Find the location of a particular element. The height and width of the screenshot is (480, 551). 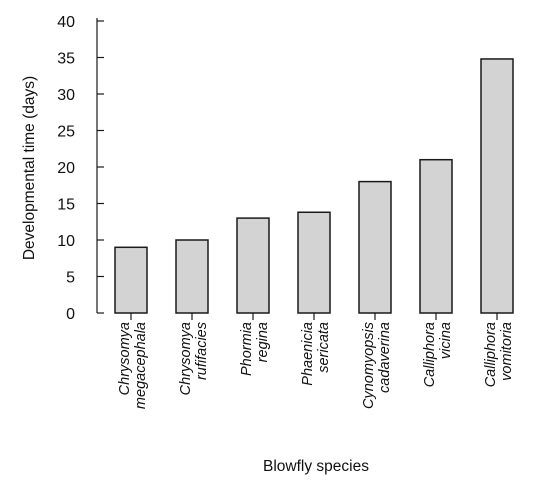

category-label: Calliphoravicina is located at coordinates (438, 354).